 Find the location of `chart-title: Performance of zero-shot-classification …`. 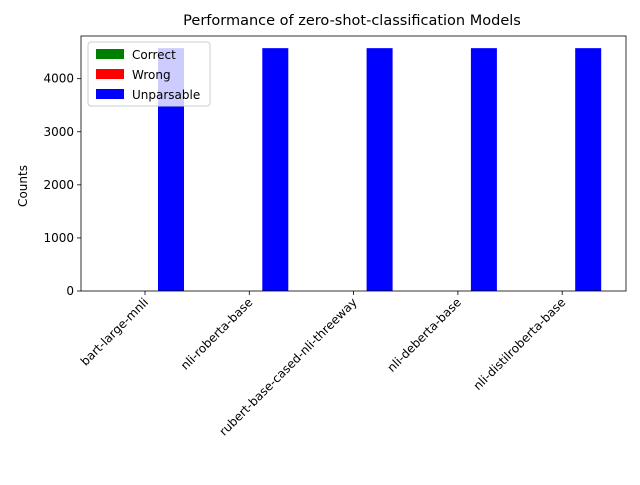

chart-title: Performance of zero-shot-classification … is located at coordinates (352, 21).